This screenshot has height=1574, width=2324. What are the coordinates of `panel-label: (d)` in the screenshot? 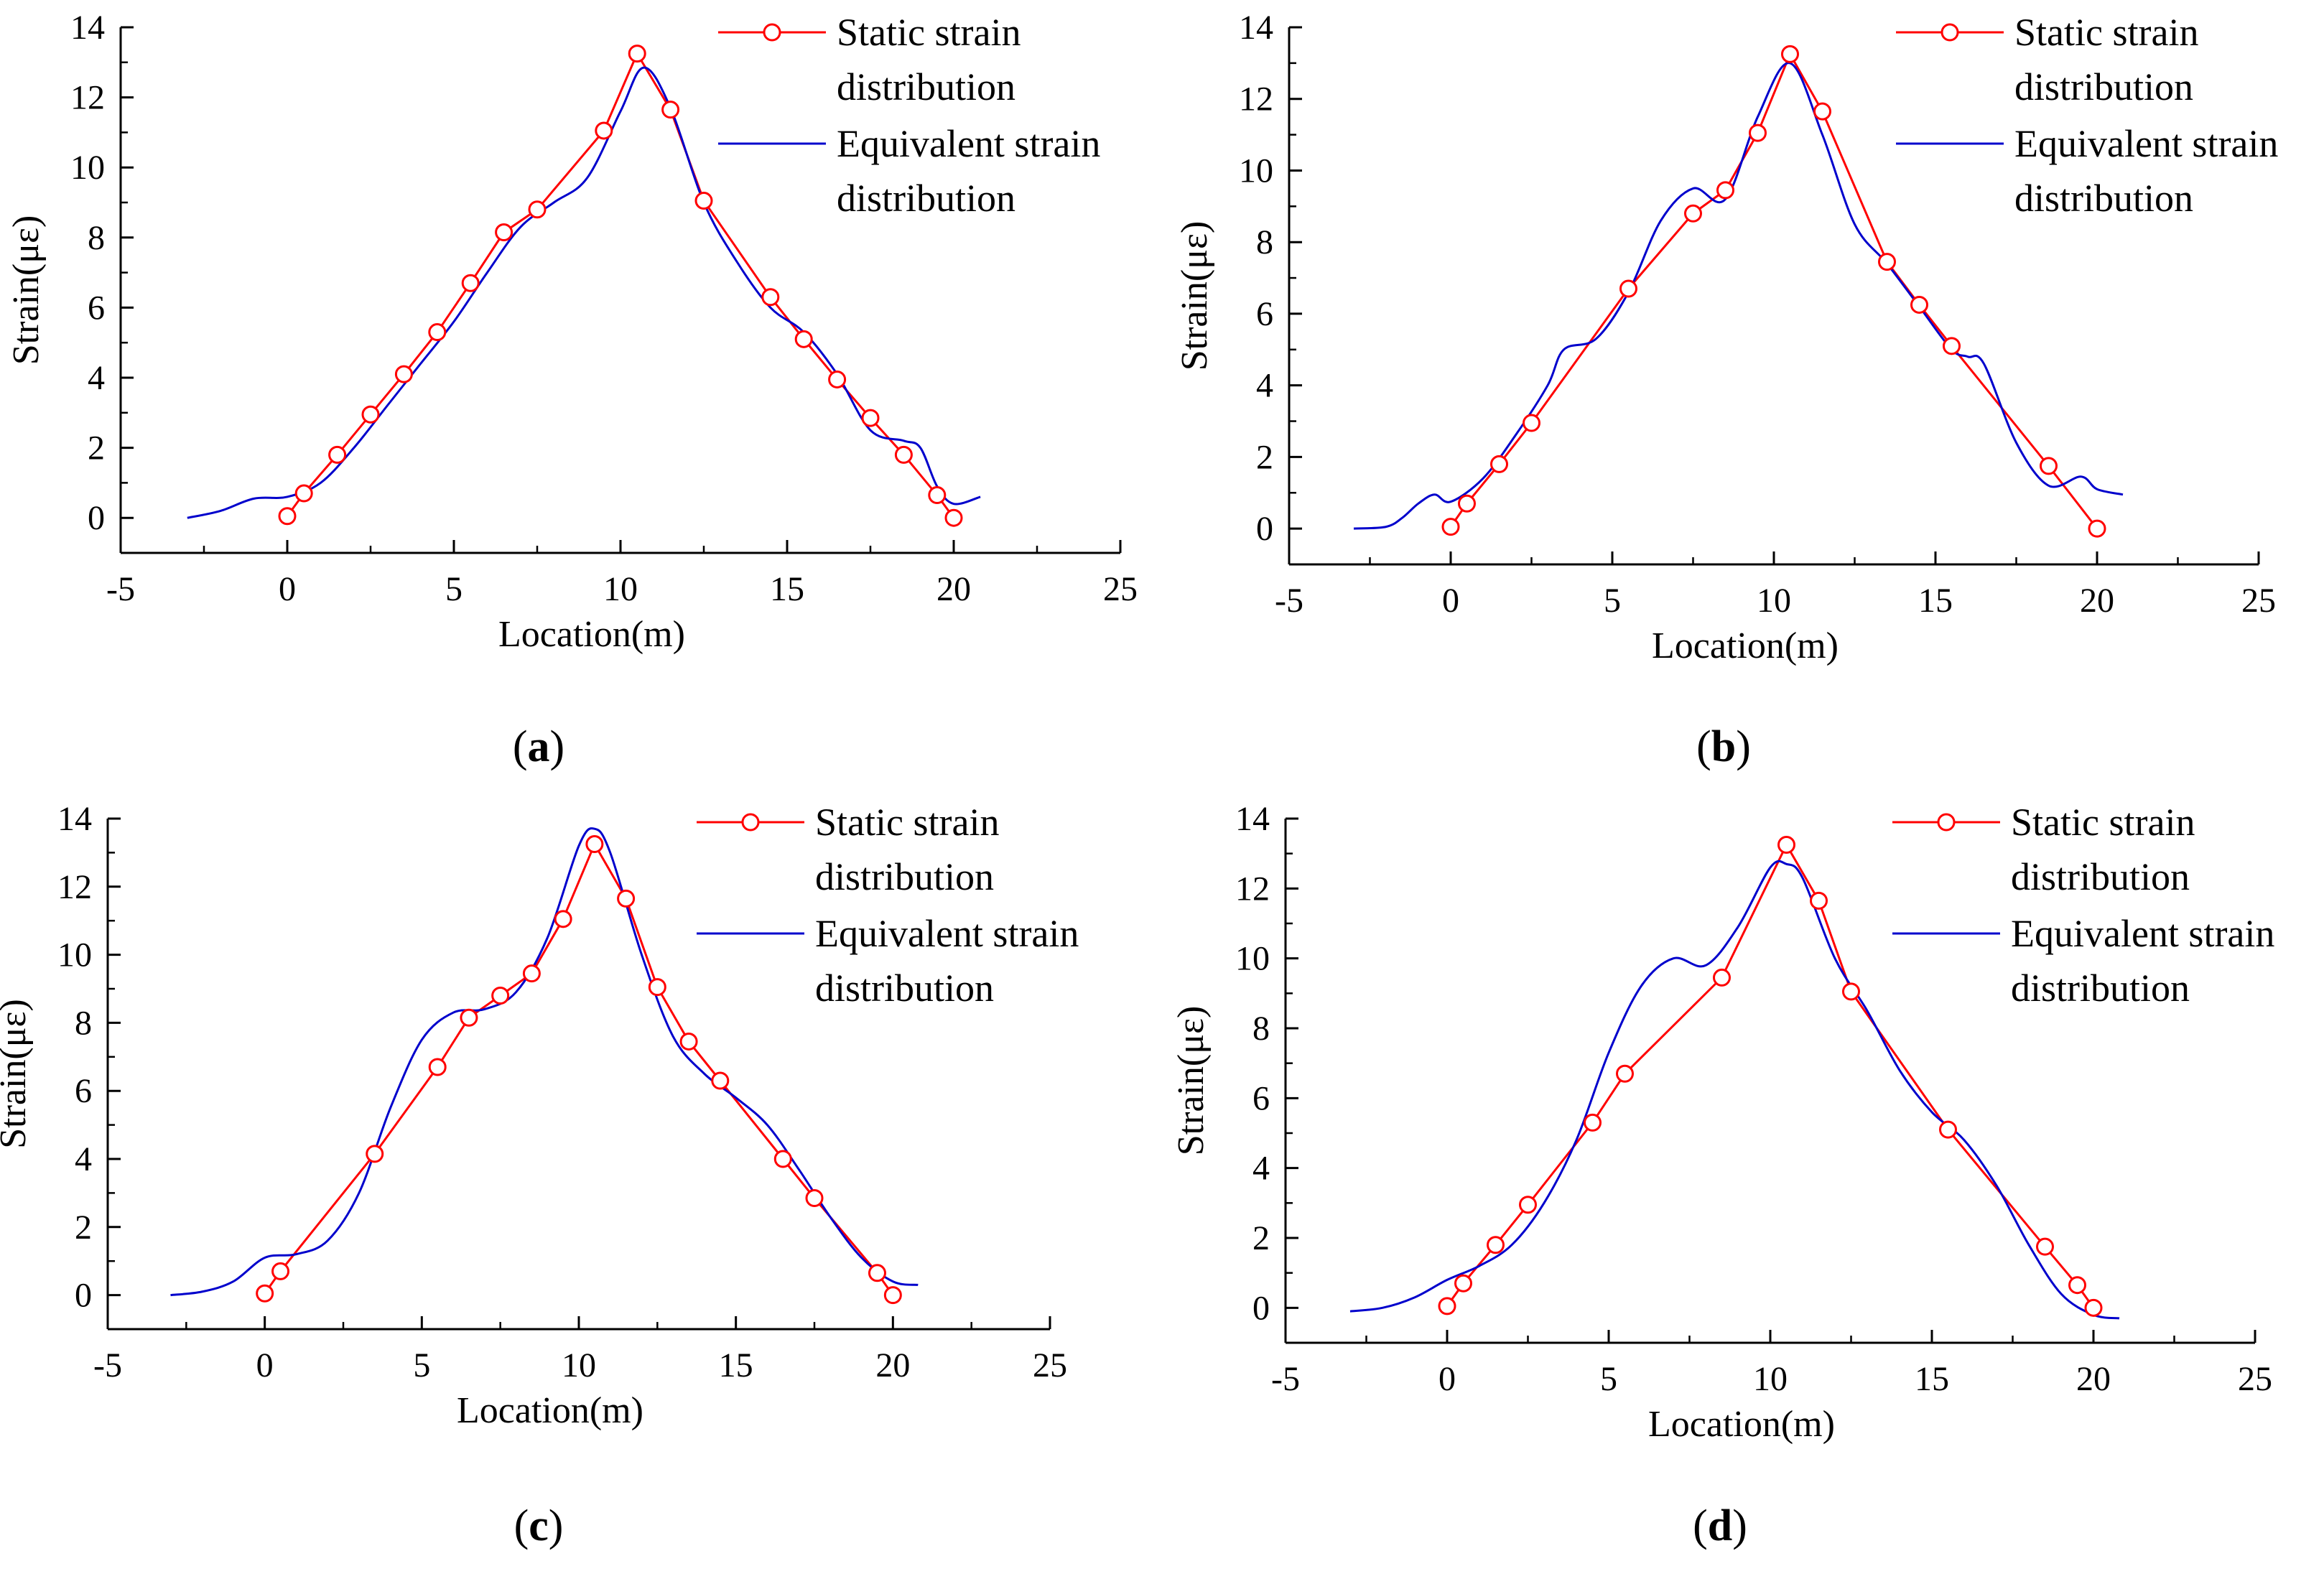 It's located at (1720, 1525).